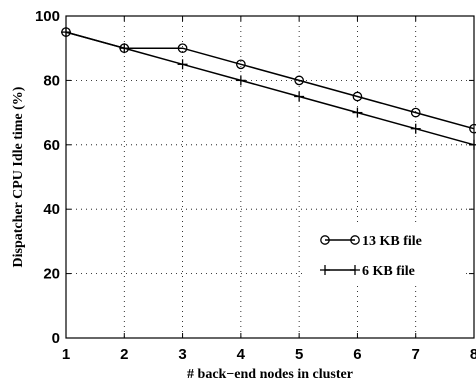 The height and width of the screenshot is (384, 476). Describe the element at coordinates (388, 271) in the screenshot. I see `legend-label: 6 KB file` at that location.